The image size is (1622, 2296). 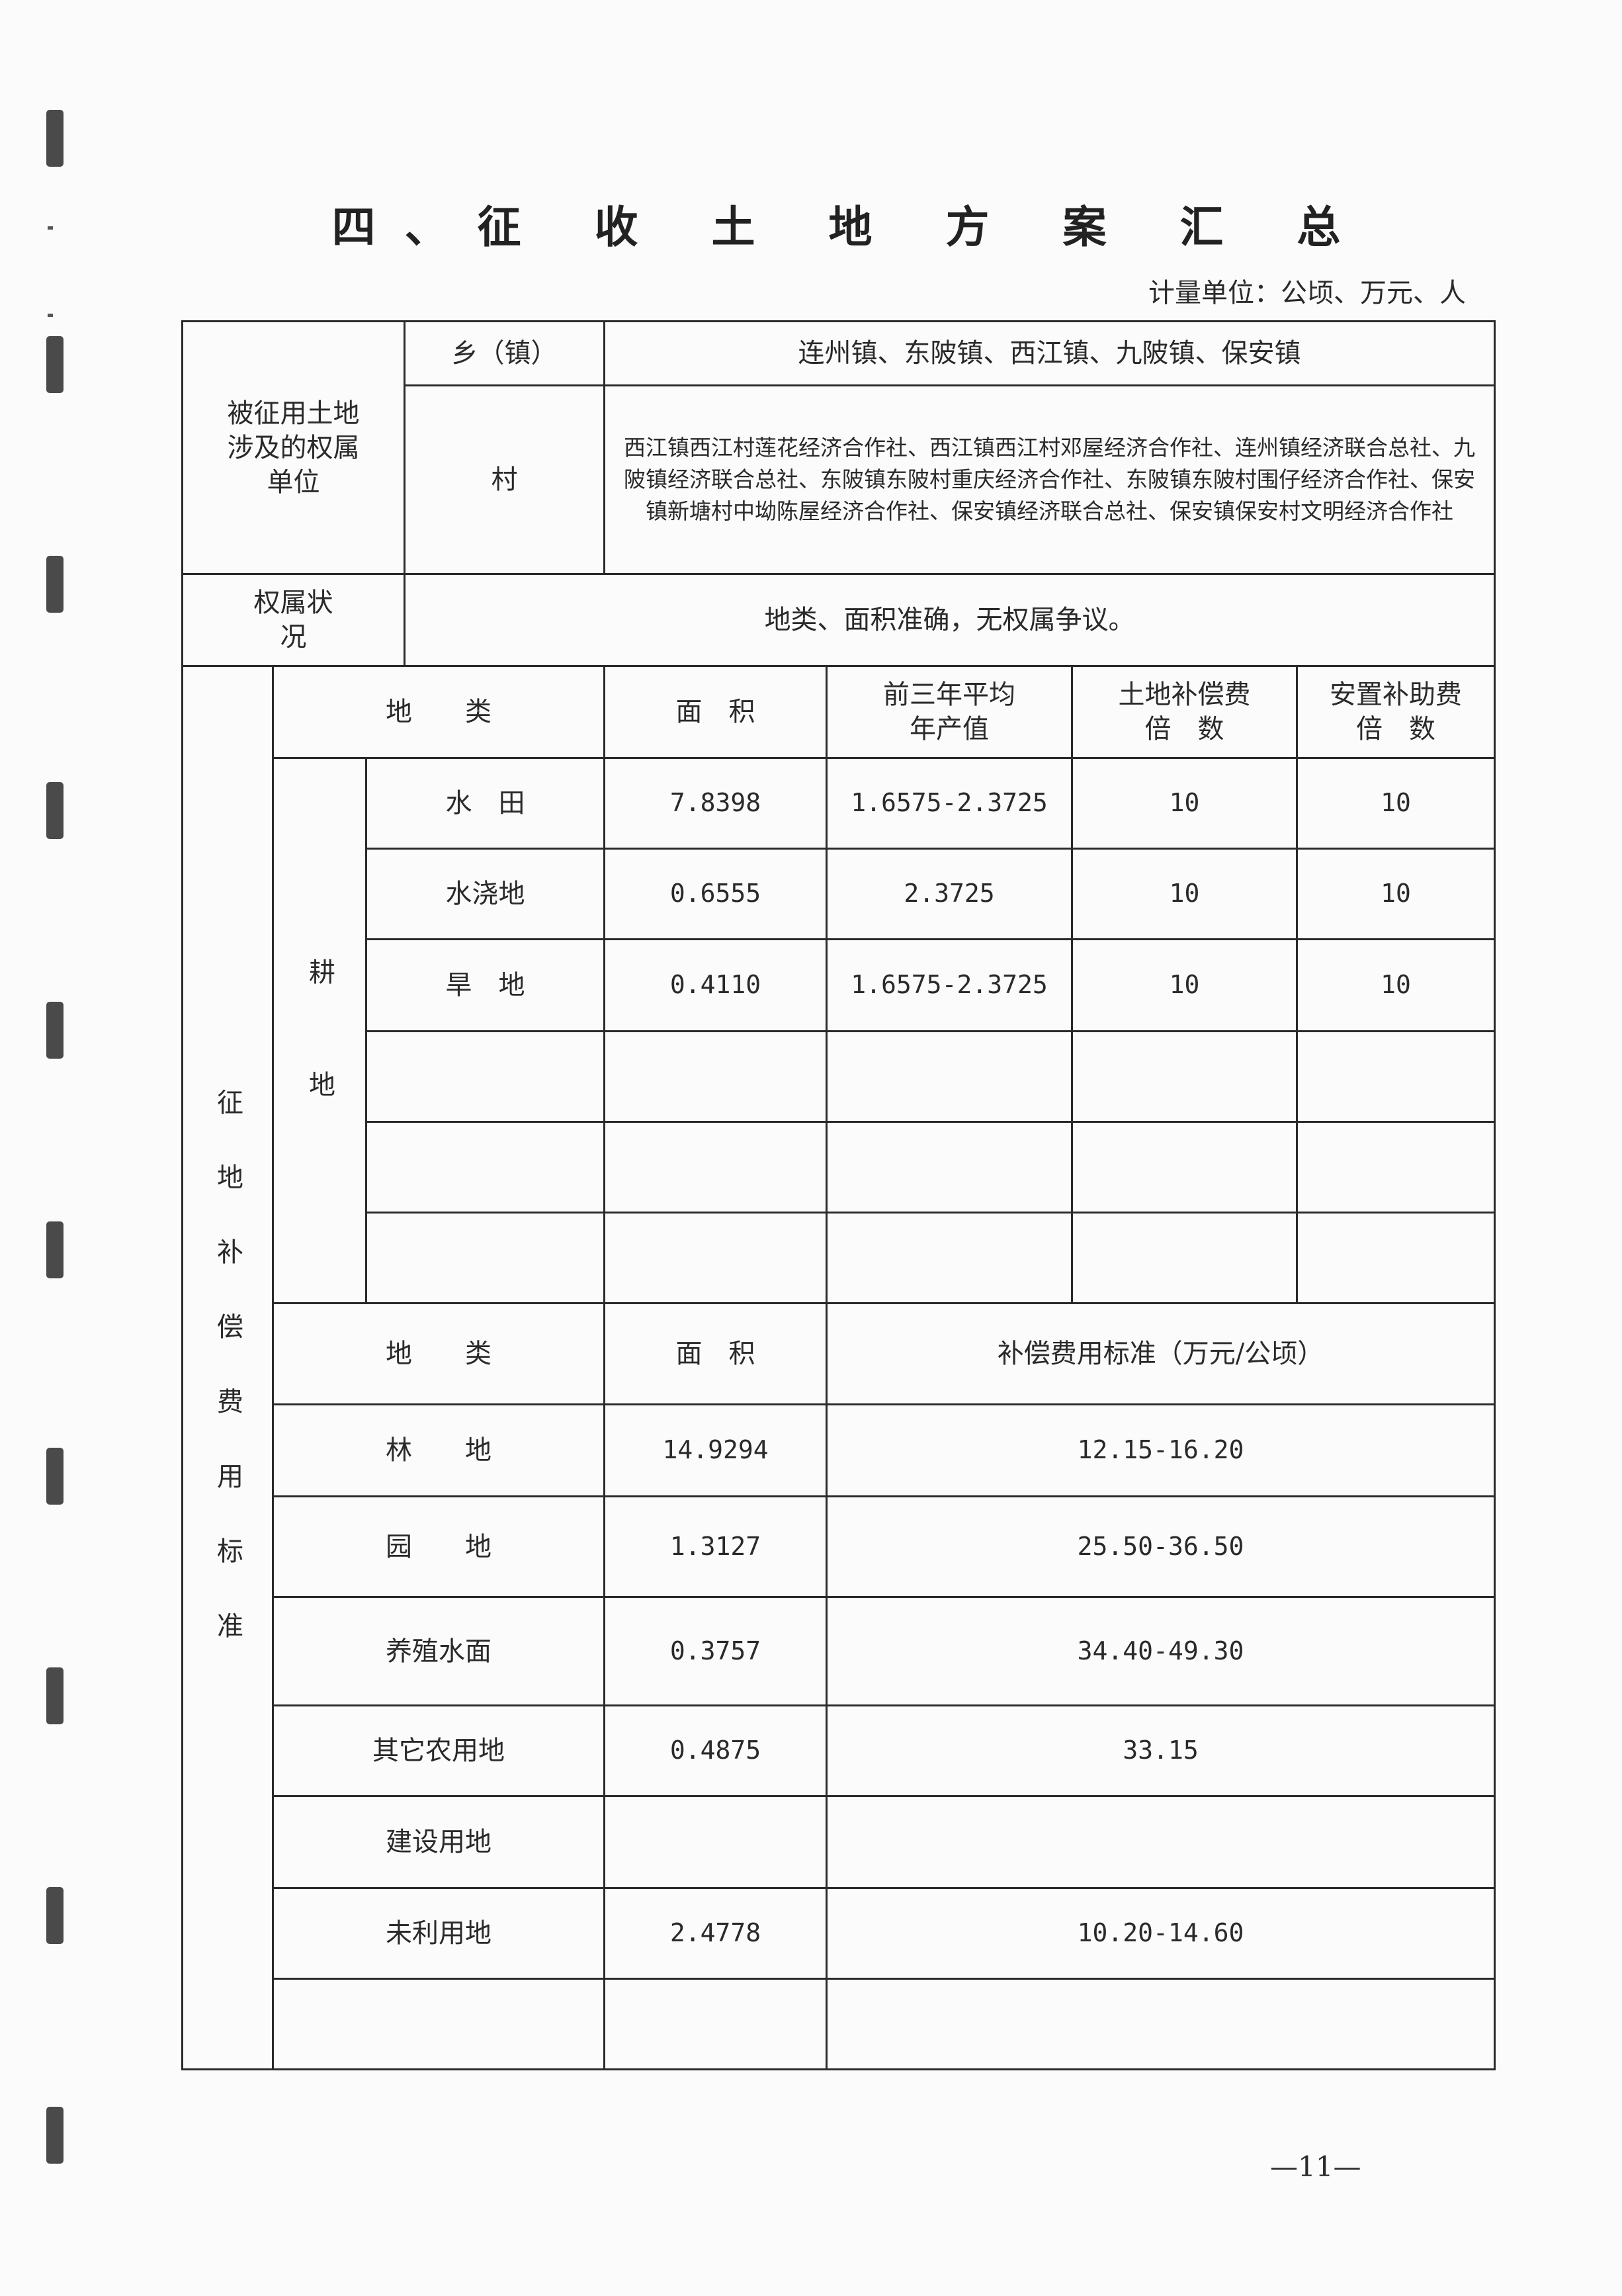 What do you see at coordinates (1396, 712) in the screenshot?
I see `header-resettle-multiple: 安置补助费倍 数` at bounding box center [1396, 712].